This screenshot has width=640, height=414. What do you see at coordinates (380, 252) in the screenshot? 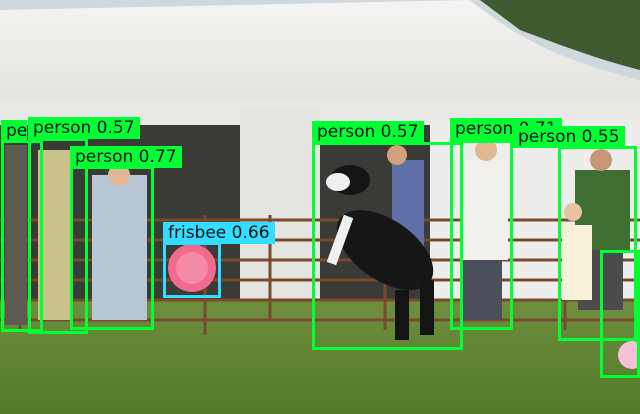
I see `jumping-dog` at bounding box center [380, 252].